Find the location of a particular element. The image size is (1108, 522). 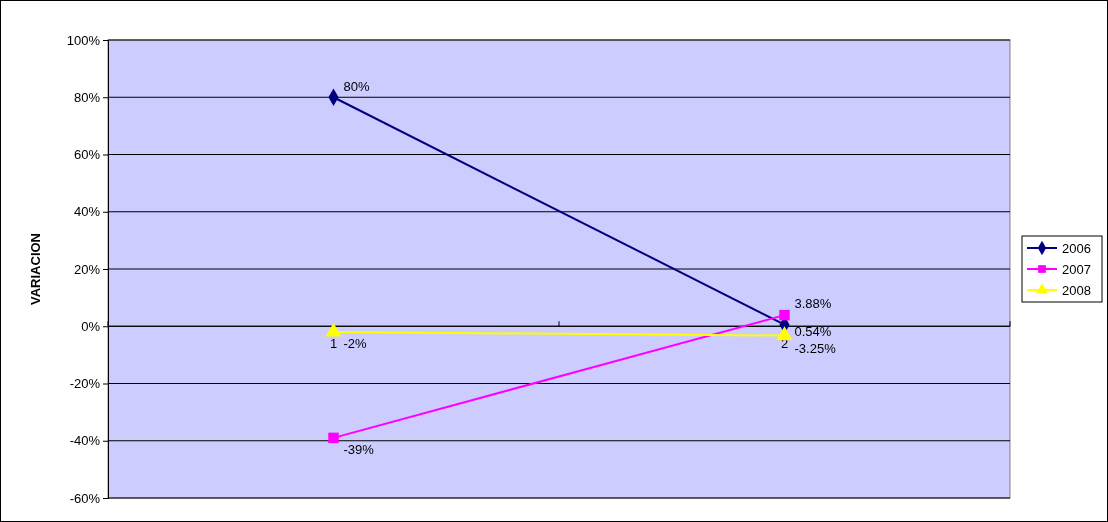

y-tick-label: 20% is located at coordinates (87, 269).